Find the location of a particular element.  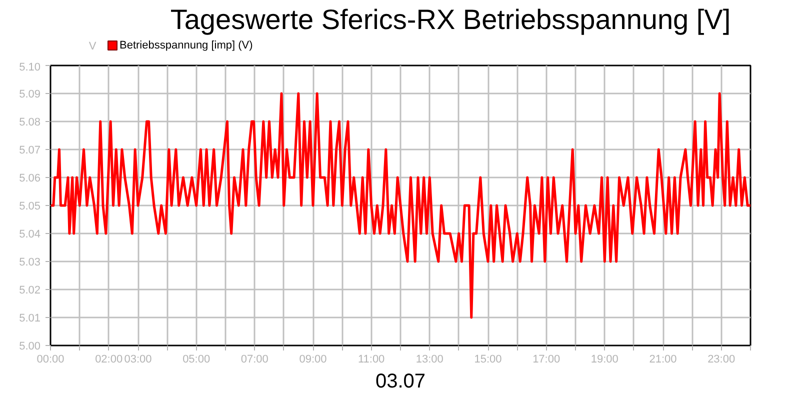

x-tick-label: 19:00 is located at coordinates (604, 360).